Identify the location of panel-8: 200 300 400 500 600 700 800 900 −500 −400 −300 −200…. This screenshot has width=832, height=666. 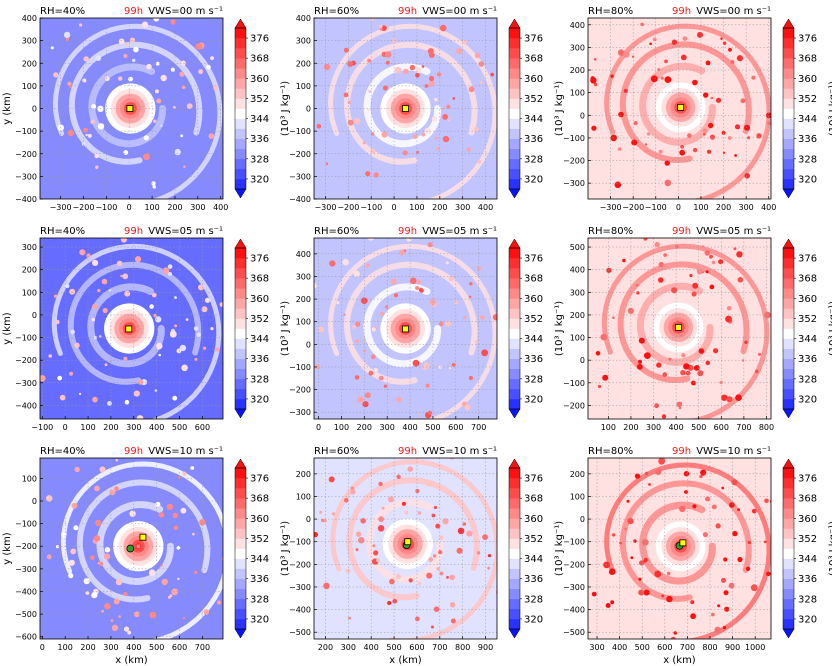
(427, 556).